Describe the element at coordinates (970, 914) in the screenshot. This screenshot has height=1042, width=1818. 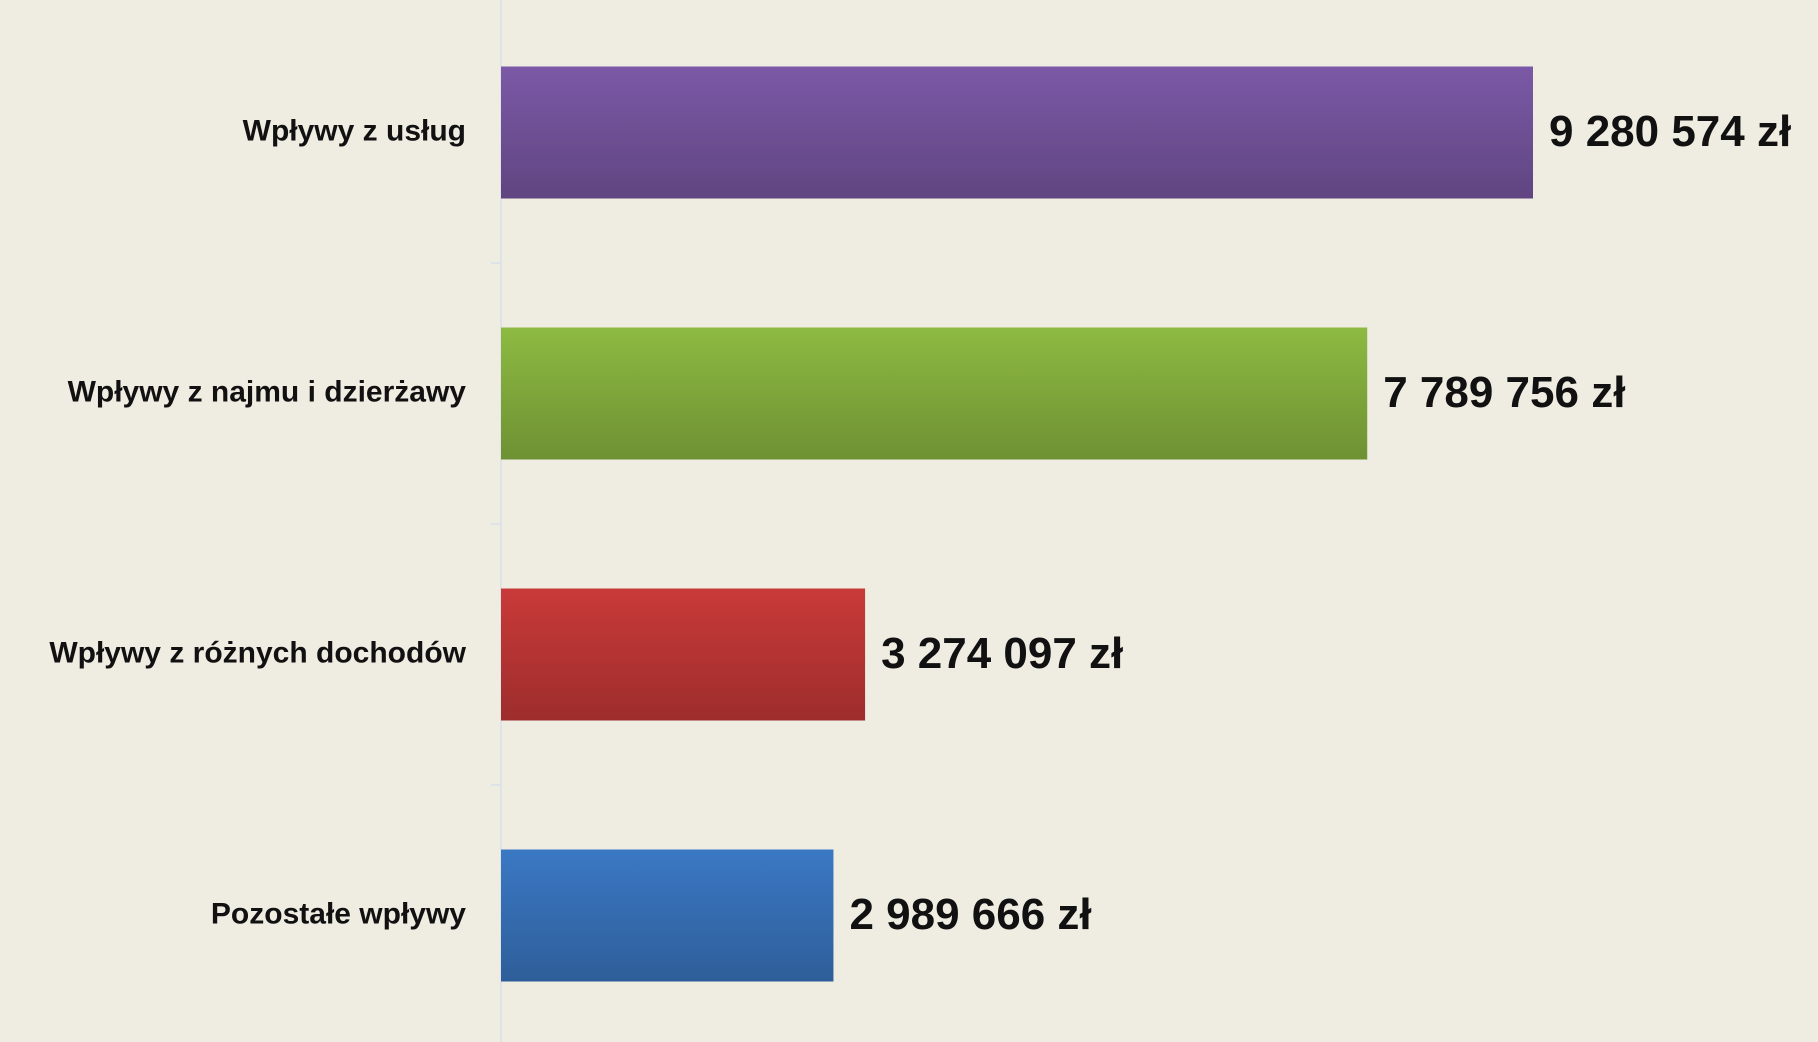
I see `value-label: 2 989 666 zł` at that location.